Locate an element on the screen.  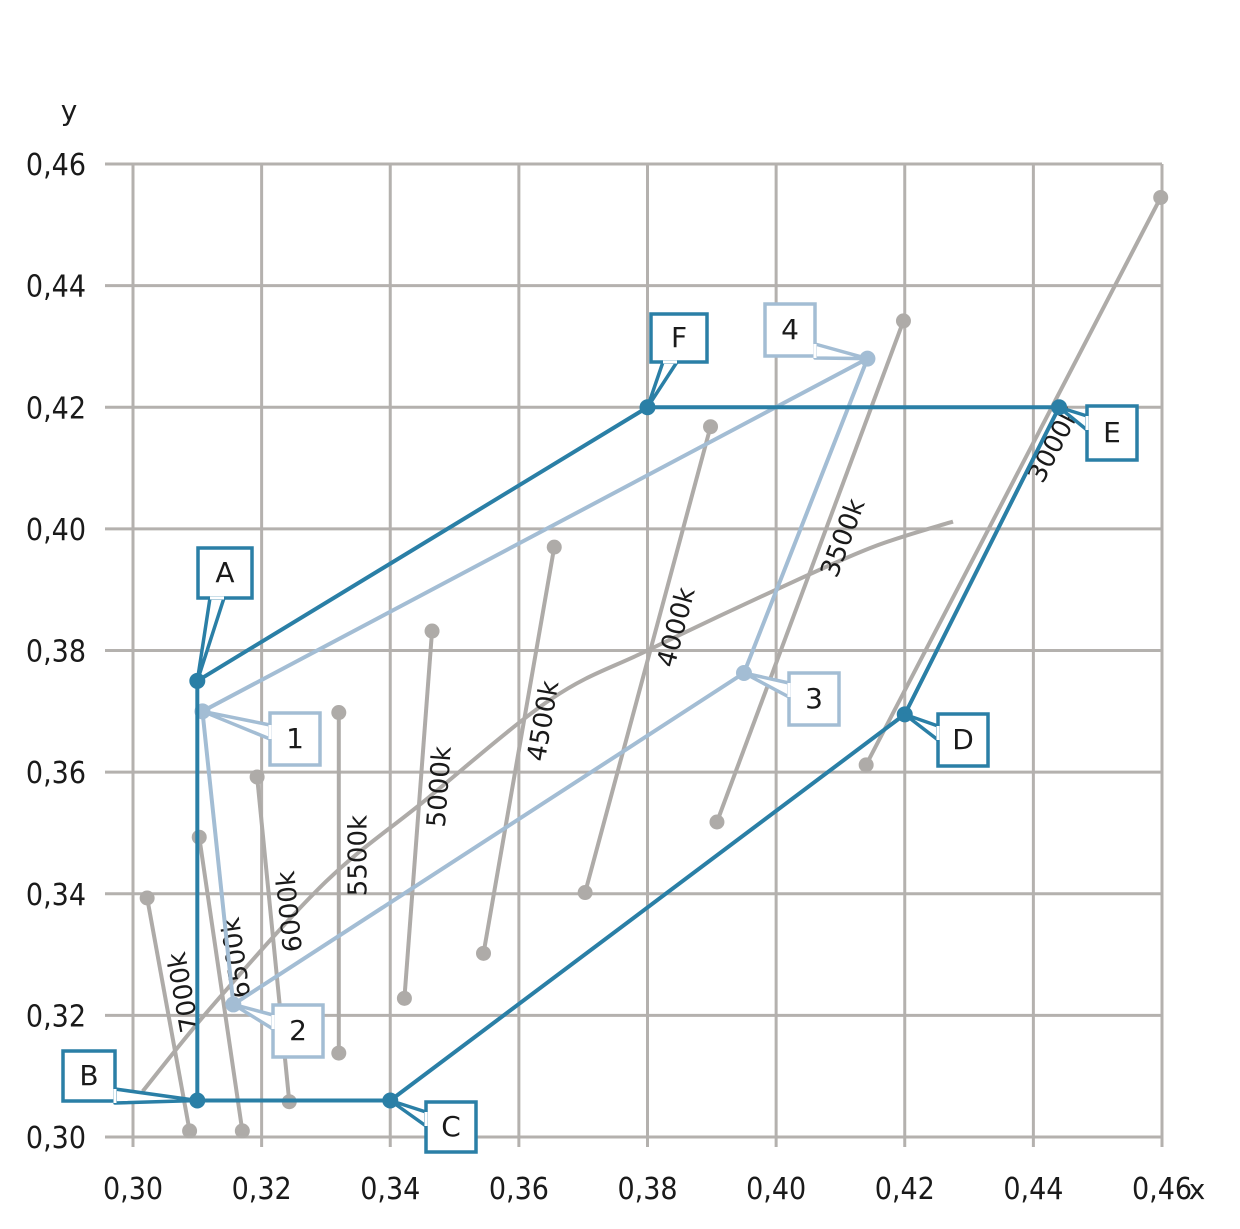
outer-callout-label: E is located at coordinates (1112, 432).